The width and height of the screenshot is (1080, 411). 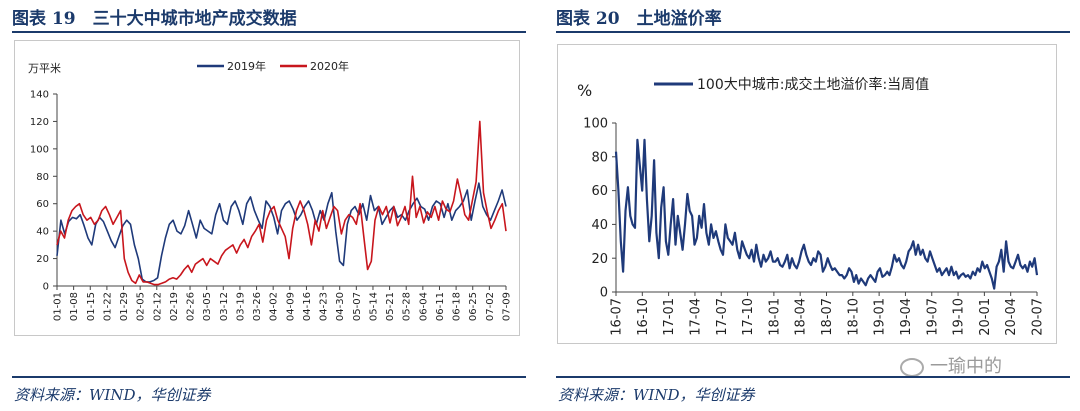 What do you see at coordinates (157, 306) in the screenshot?
I see `x-tick-label: 02-12` at bounding box center [157, 306].